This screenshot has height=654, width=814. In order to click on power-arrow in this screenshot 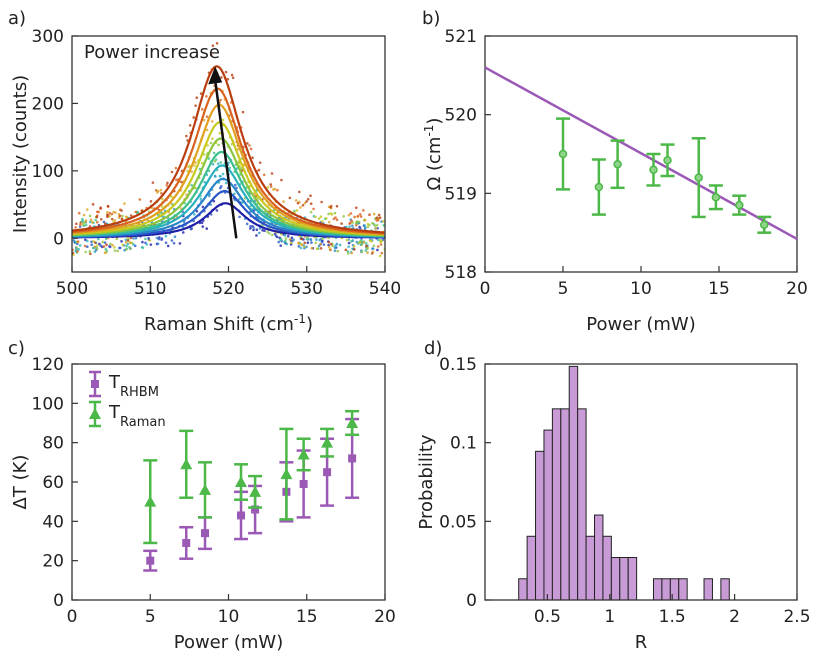, I will do `click(225, 159)`.